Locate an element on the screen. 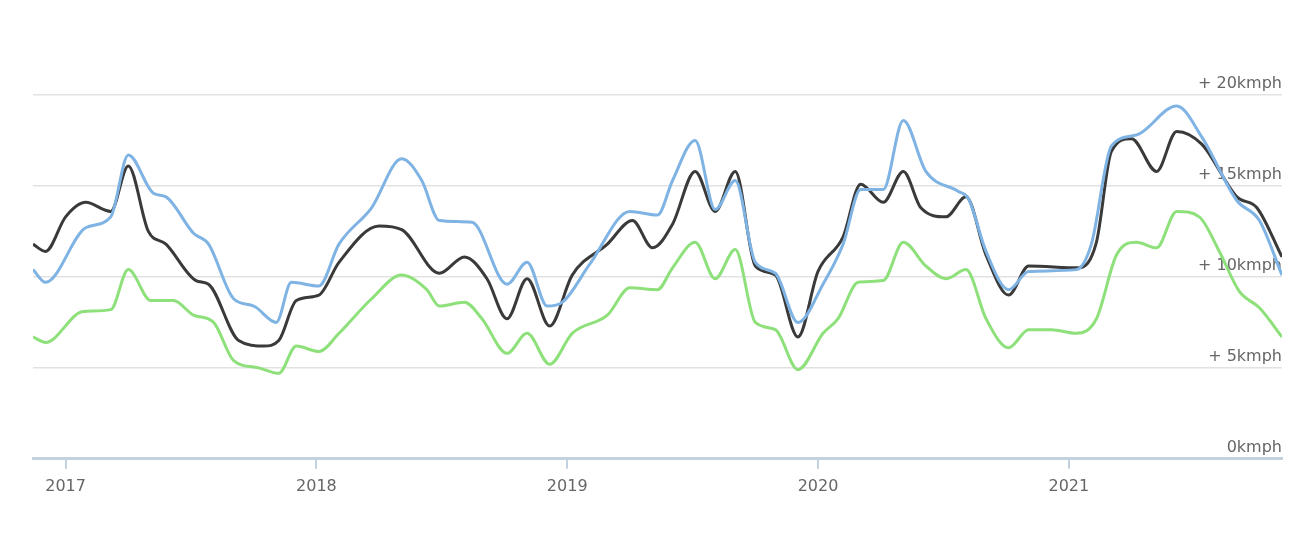 The width and height of the screenshot is (1293, 544). x-tick-label: 2020 is located at coordinates (818, 485).